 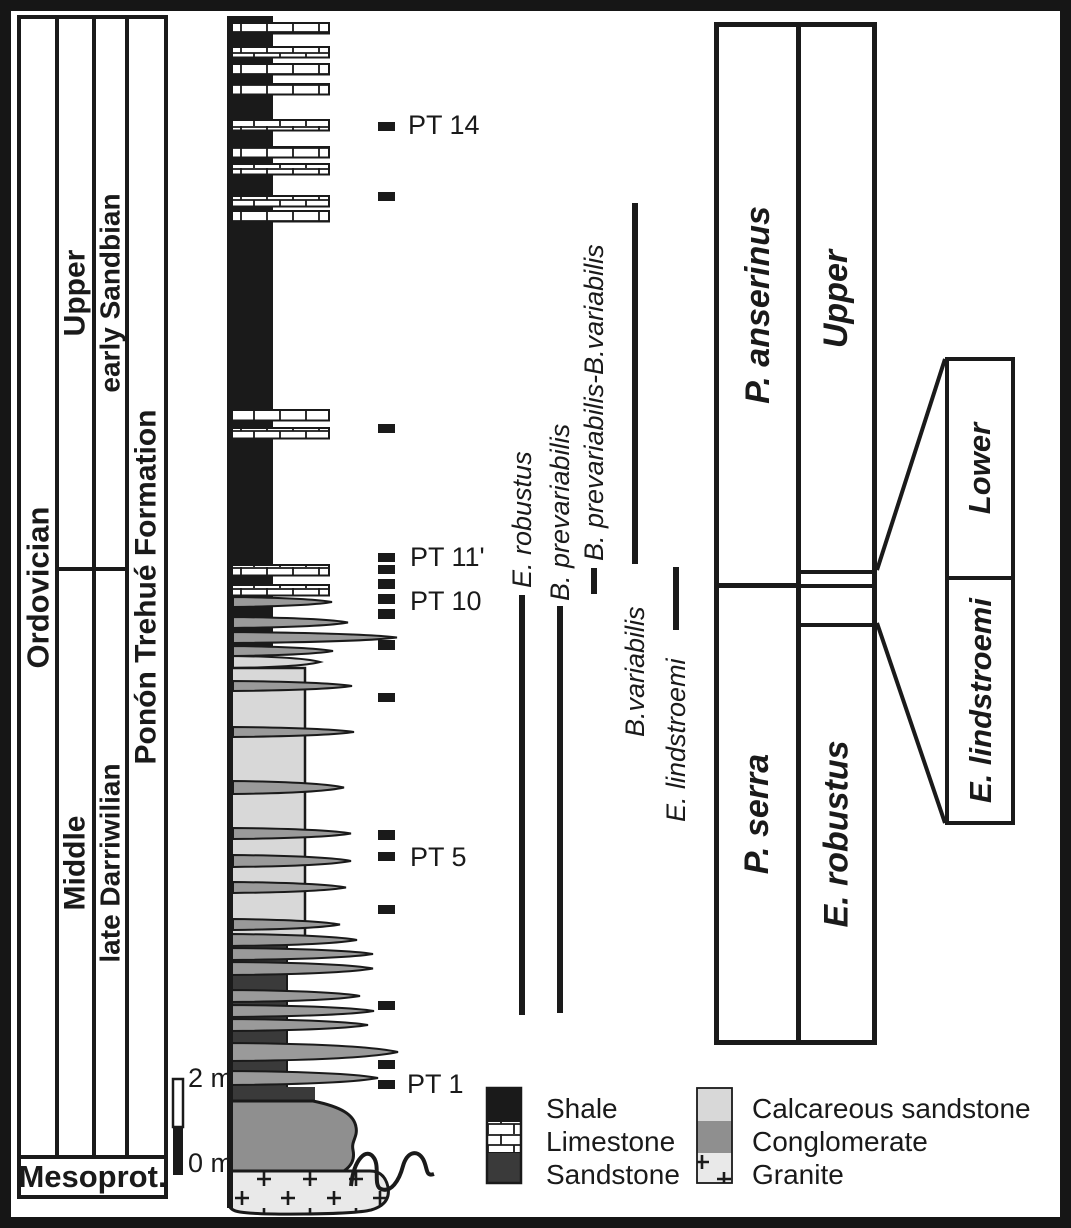 I want to click on subzone-robustus-label: E. robustus, so click(x=836, y=833).